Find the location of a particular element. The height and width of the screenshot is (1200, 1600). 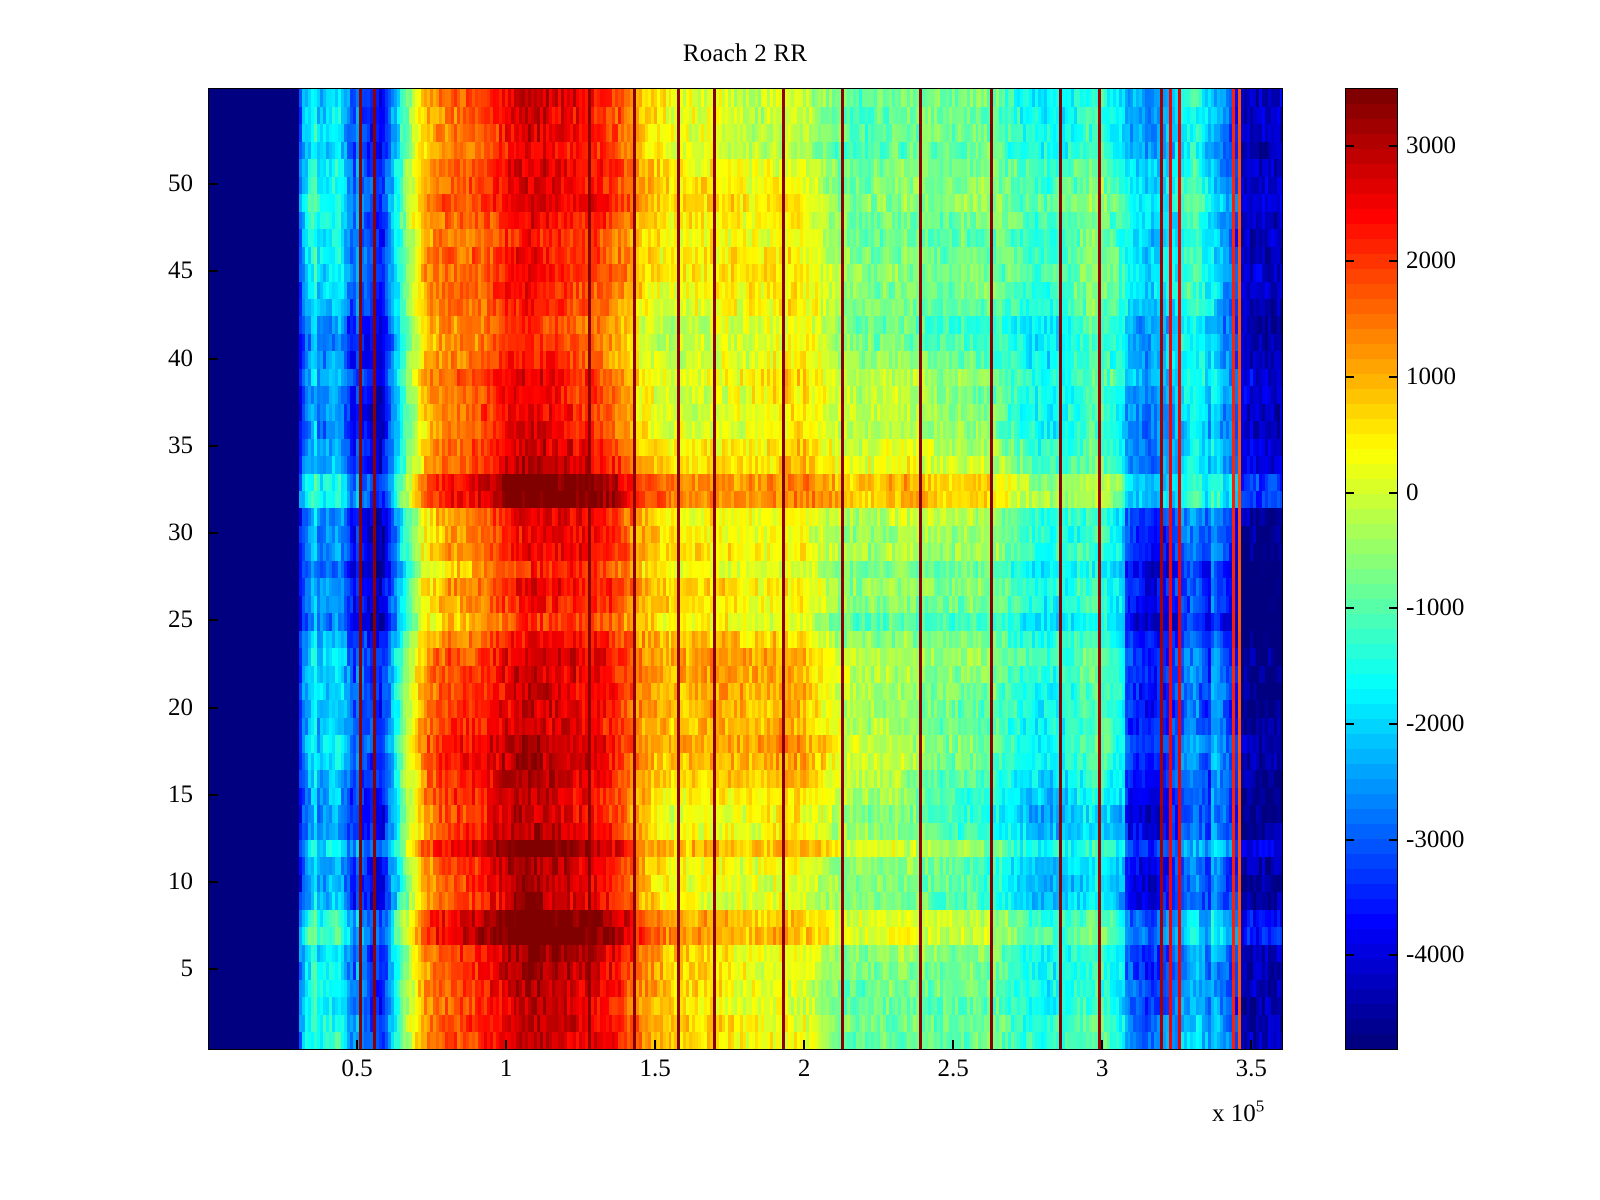

colorbar-tick-label: -3000 is located at coordinates (1435, 839).